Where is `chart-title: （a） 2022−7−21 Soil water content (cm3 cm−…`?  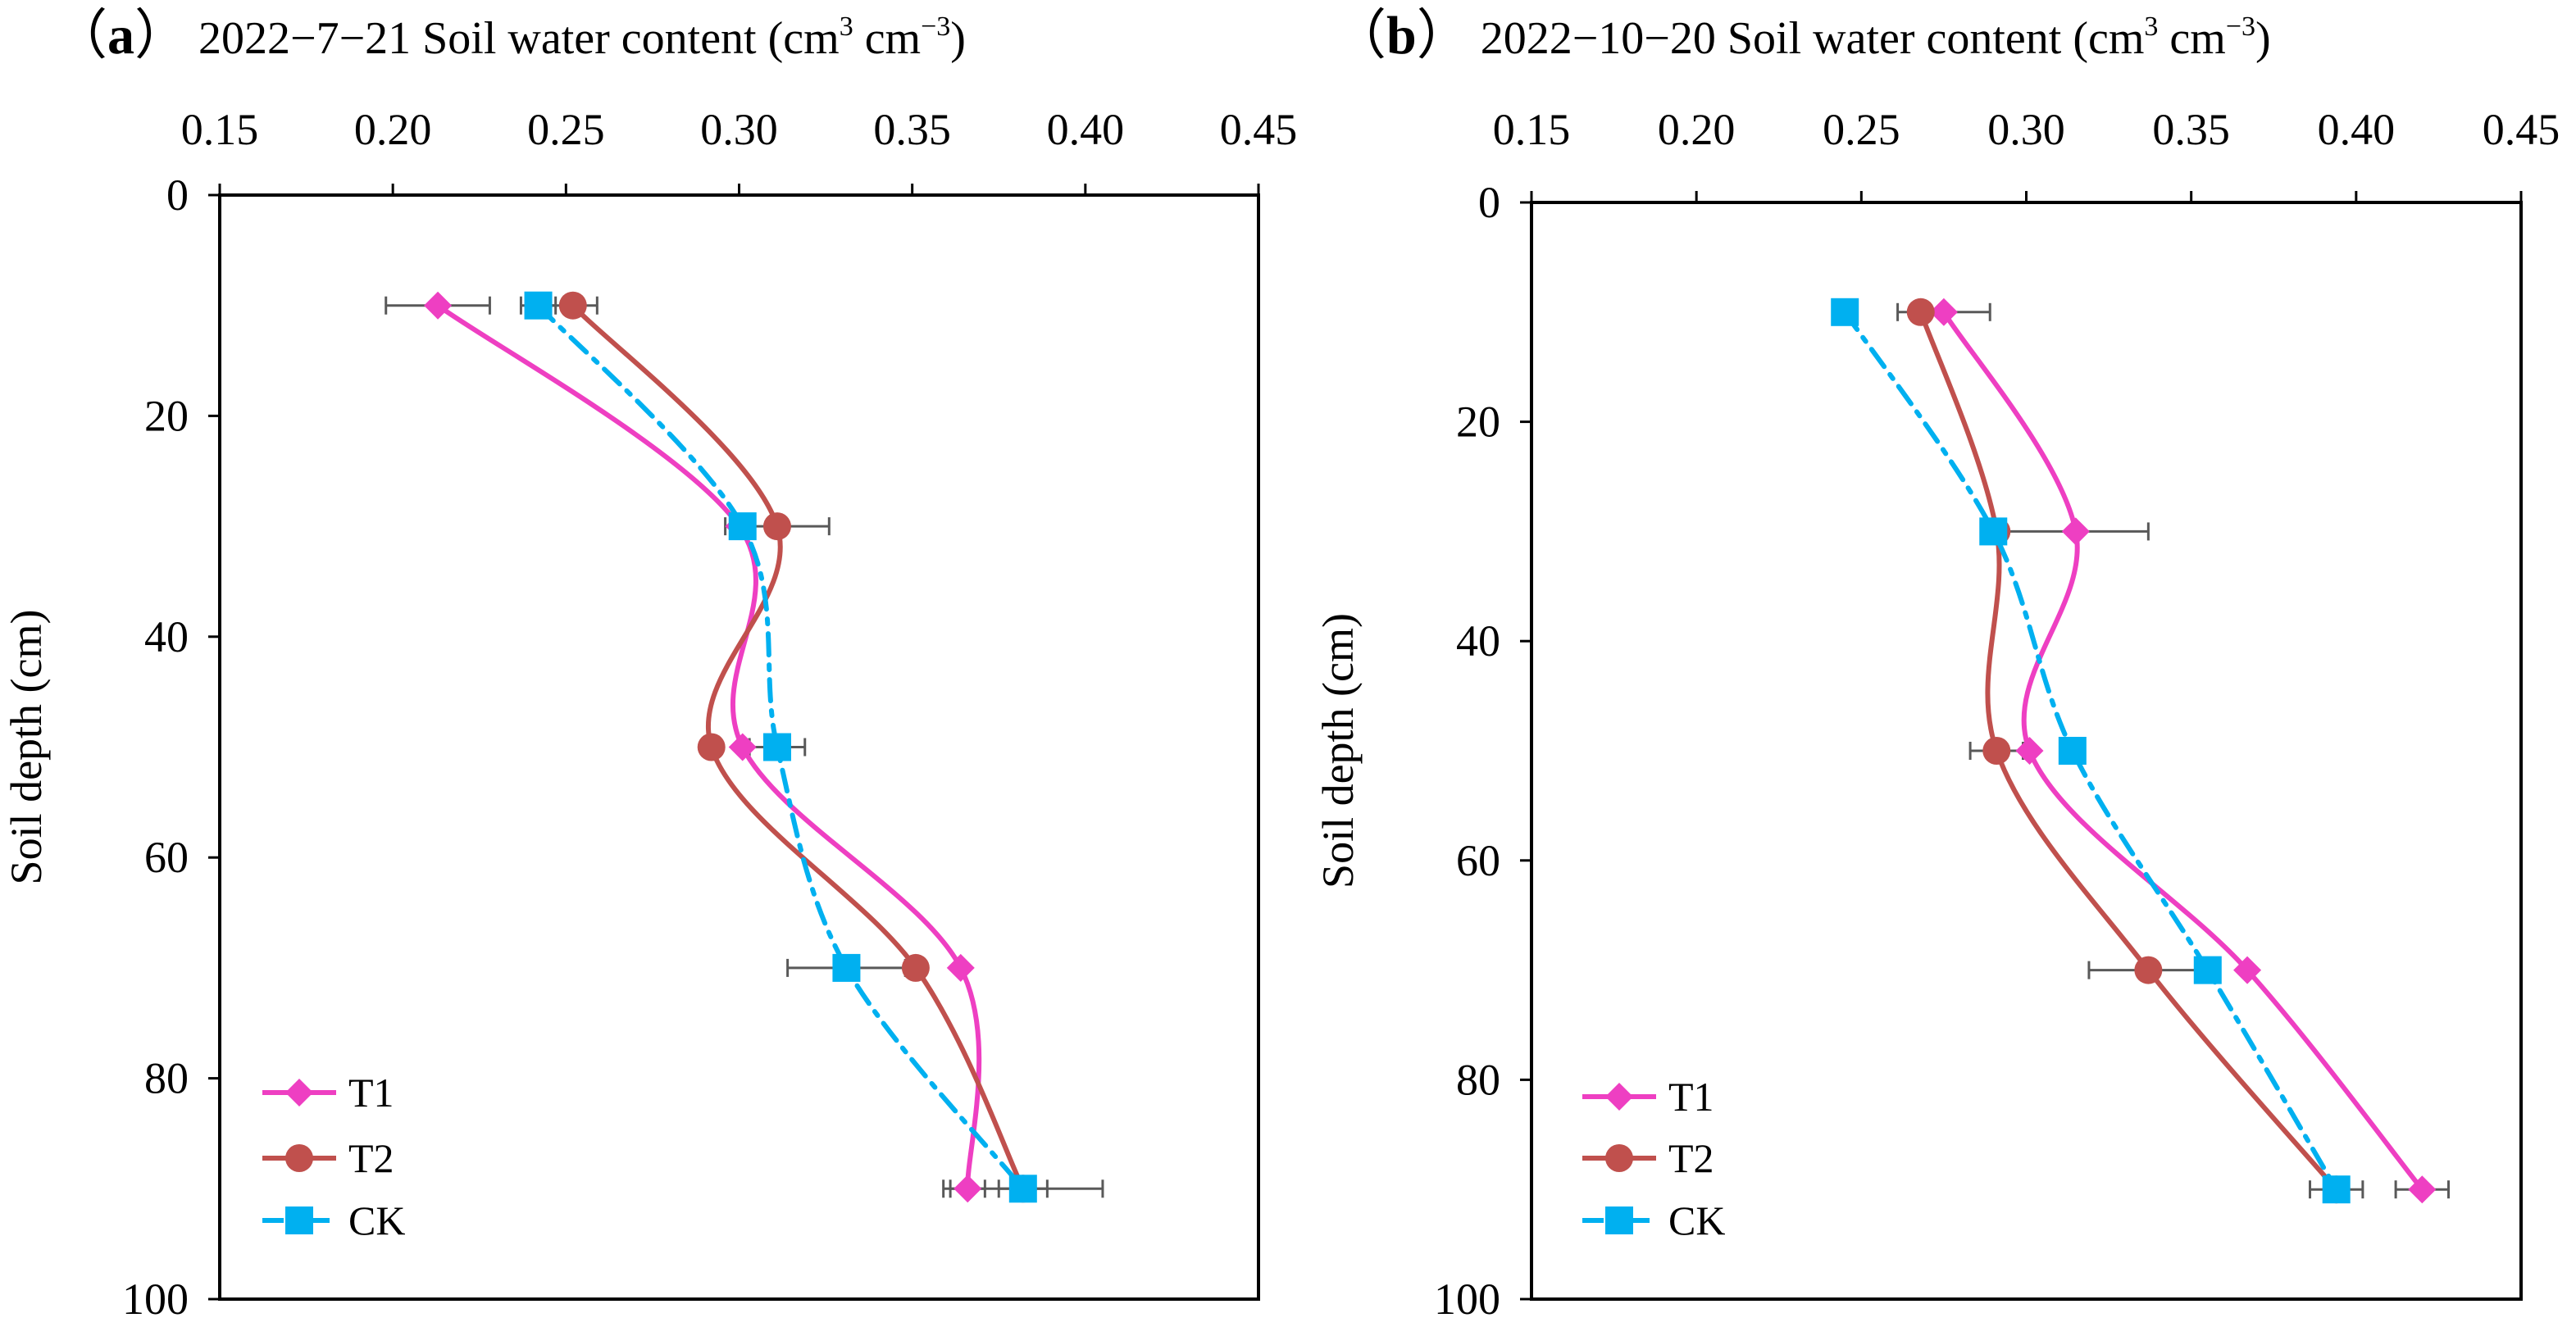
chart-title: （a） 2022−7−21 Soil water content (cm3 cm−… is located at coordinates (510, 36).